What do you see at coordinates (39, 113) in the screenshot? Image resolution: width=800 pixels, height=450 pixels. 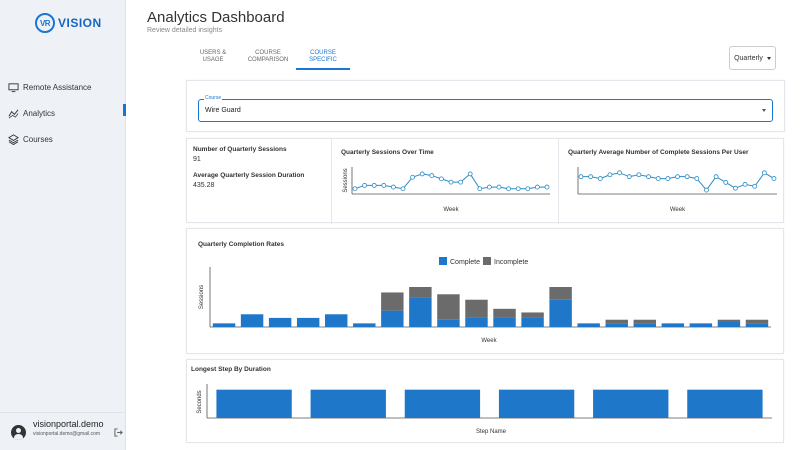 I see `sidebar-item-label: Analytics` at bounding box center [39, 113].